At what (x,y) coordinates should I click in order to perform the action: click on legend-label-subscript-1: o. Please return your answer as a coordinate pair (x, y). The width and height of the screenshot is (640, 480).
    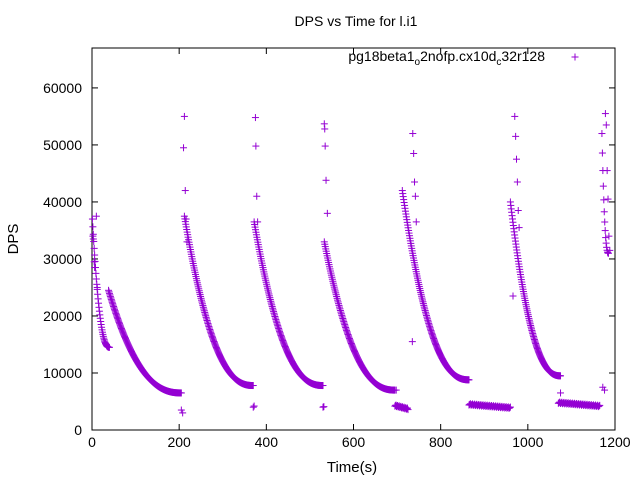
    Looking at the image, I should click on (418, 62).